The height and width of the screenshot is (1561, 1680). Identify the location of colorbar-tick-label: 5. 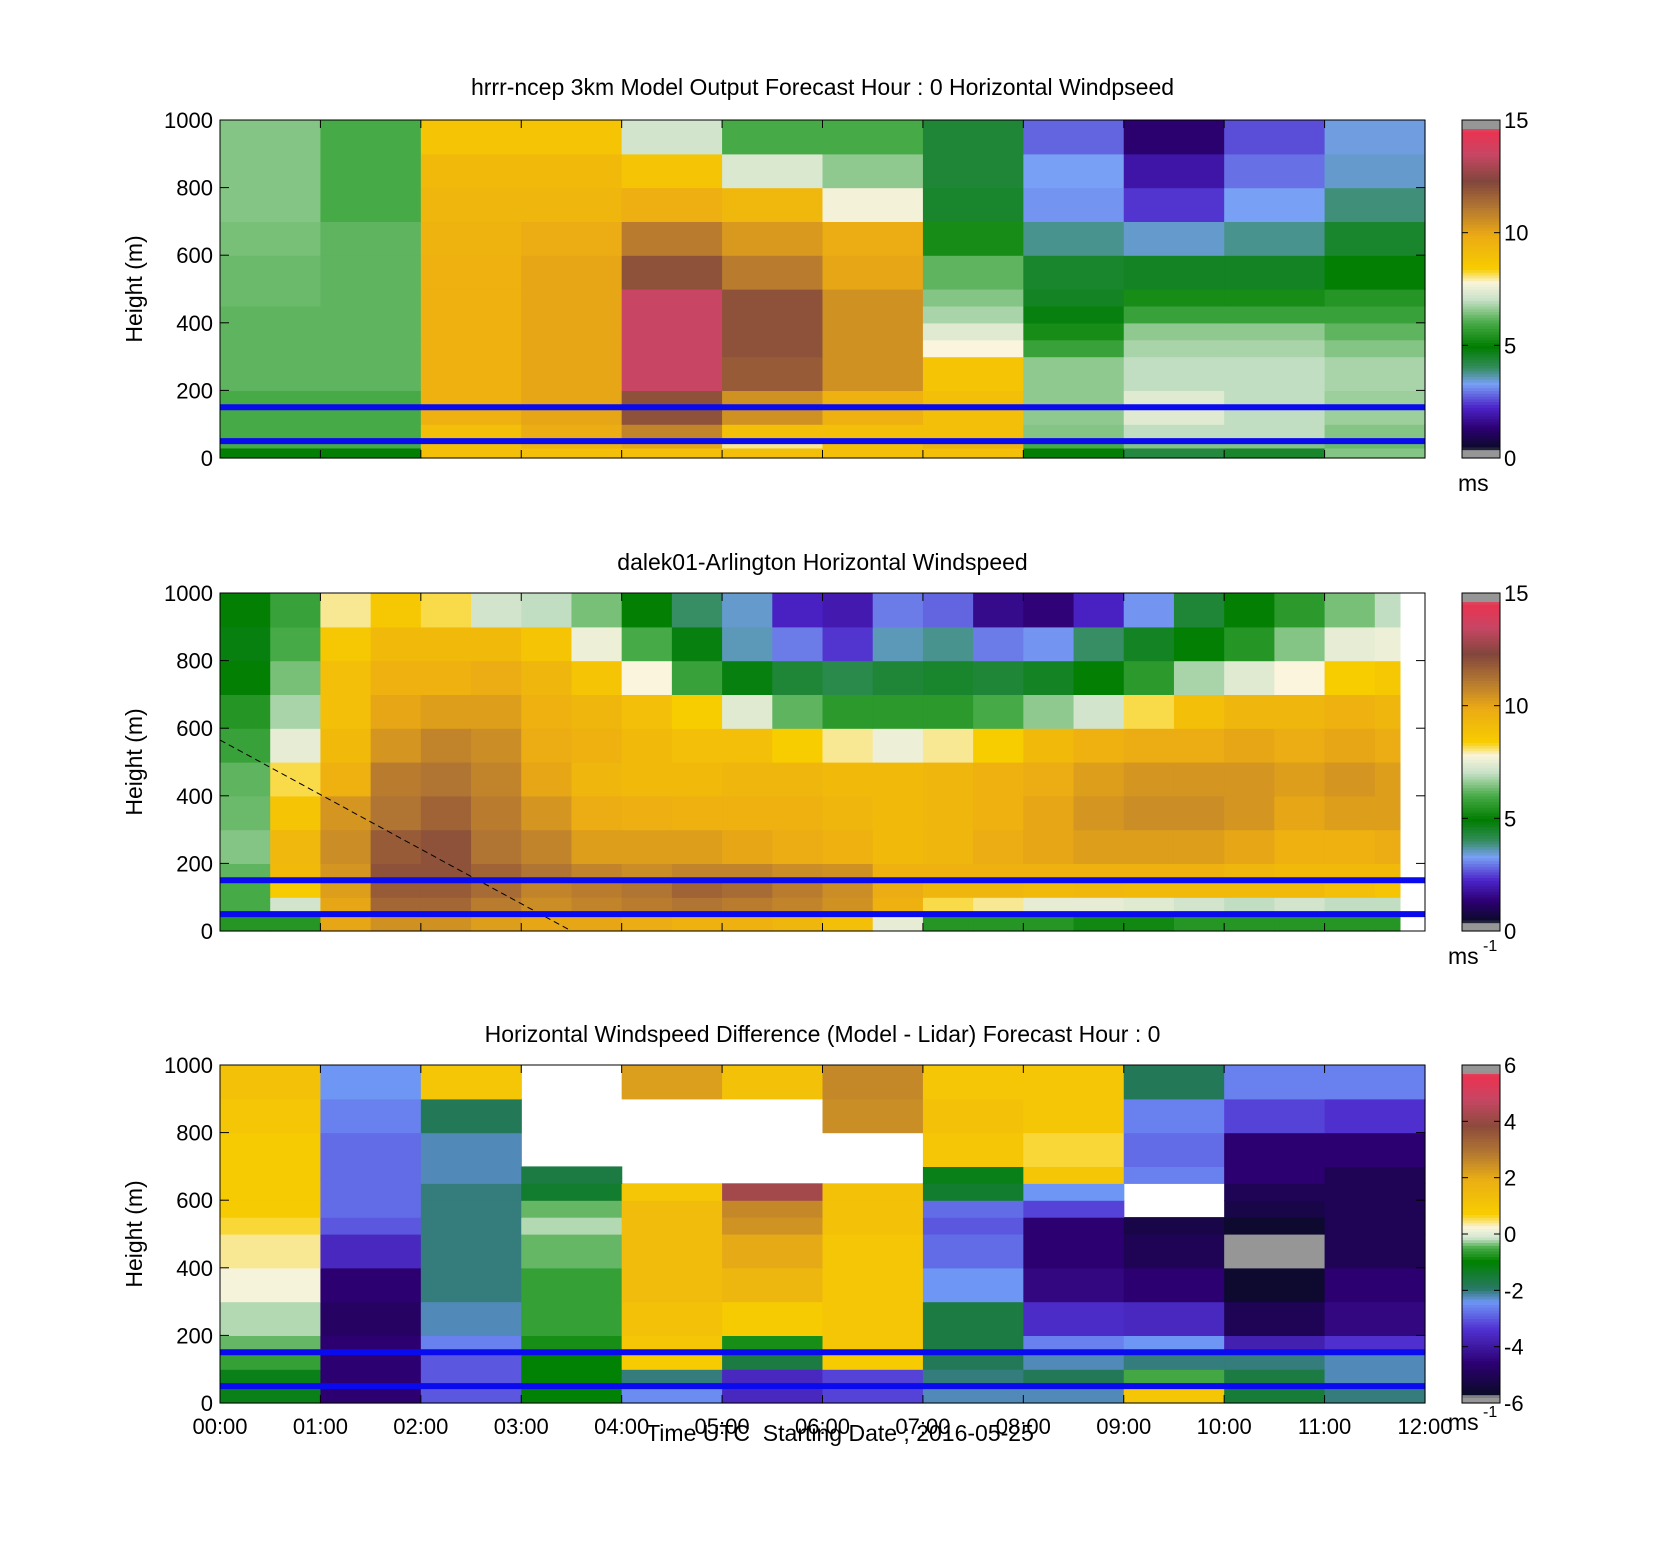
(1510, 818).